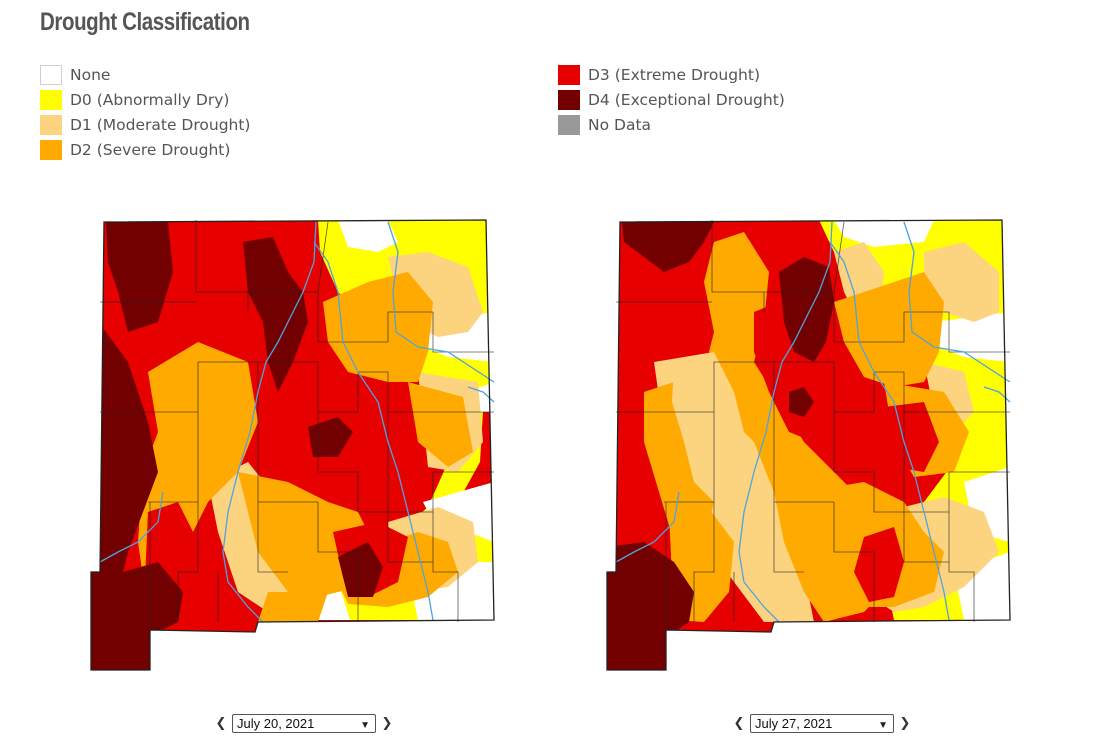 This screenshot has height=743, width=1109. I want to click on date-select-left: July 20, 2021 ▼, so click(304, 723).